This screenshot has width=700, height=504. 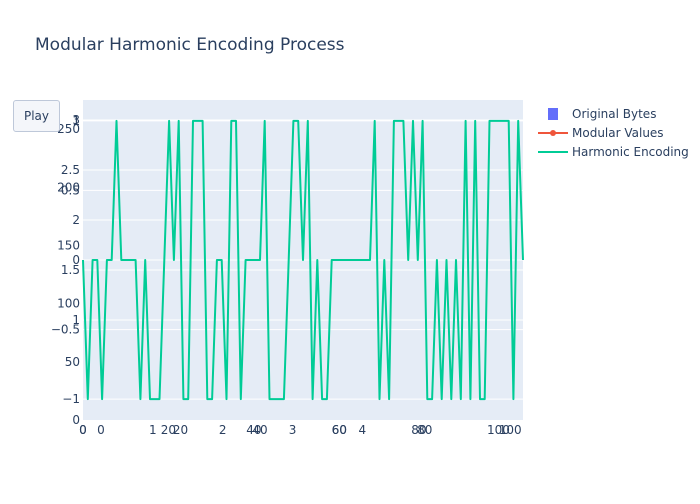 I want to click on tick-label-y1: 0, so click(x=76, y=420).